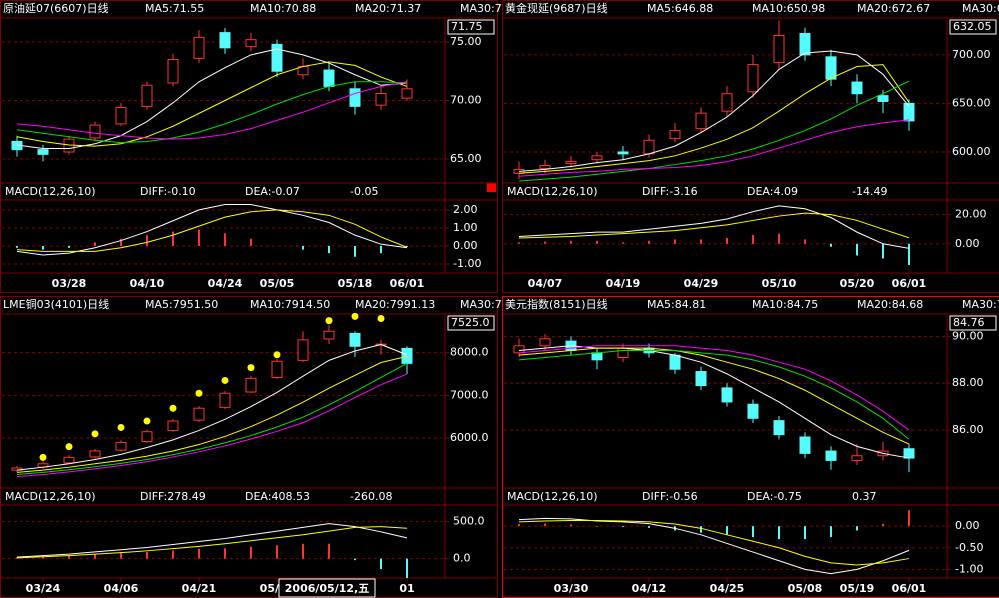 This screenshot has height=598, width=999. I want to click on x-tick-label: 01, so click(406, 588).